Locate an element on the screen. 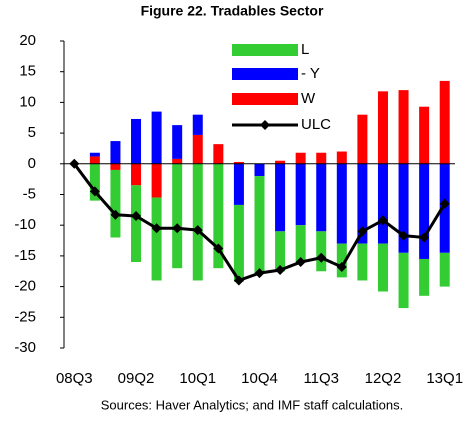 The height and width of the screenshot is (426, 465). x-tick-label: 13Q1 is located at coordinates (444, 378).